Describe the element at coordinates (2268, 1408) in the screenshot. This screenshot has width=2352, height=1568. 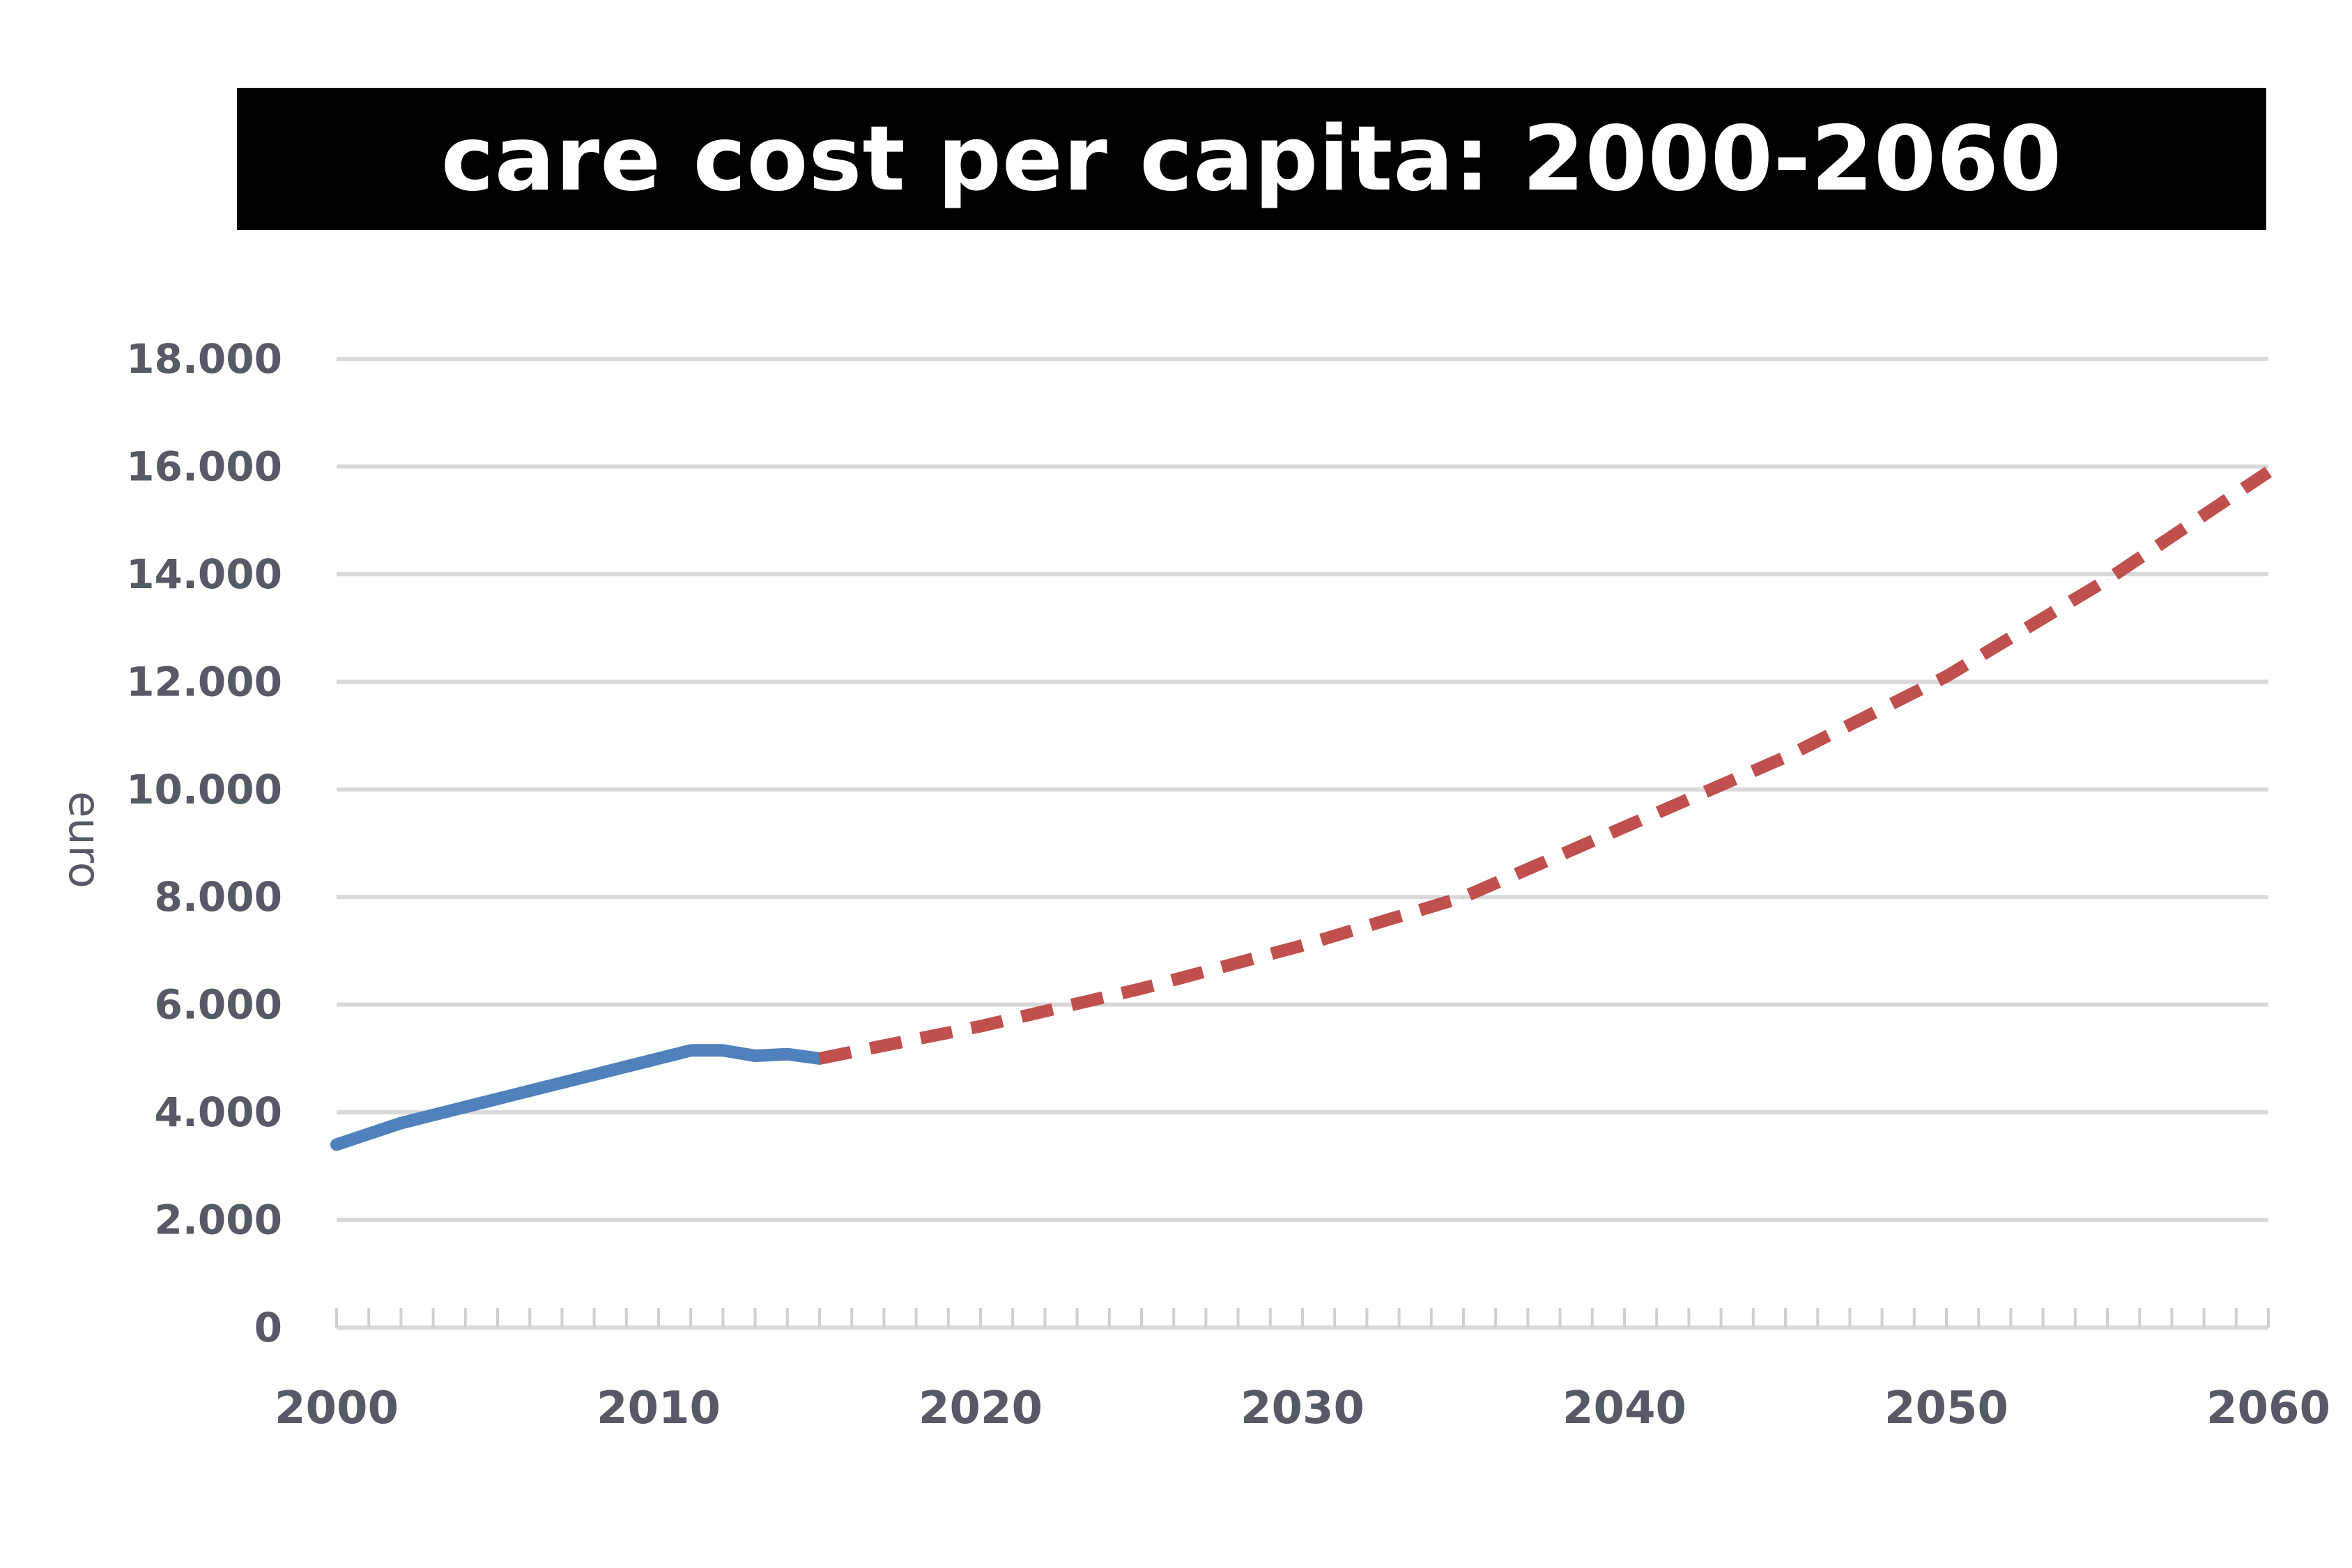
I see `x-tick-label: 2060` at that location.